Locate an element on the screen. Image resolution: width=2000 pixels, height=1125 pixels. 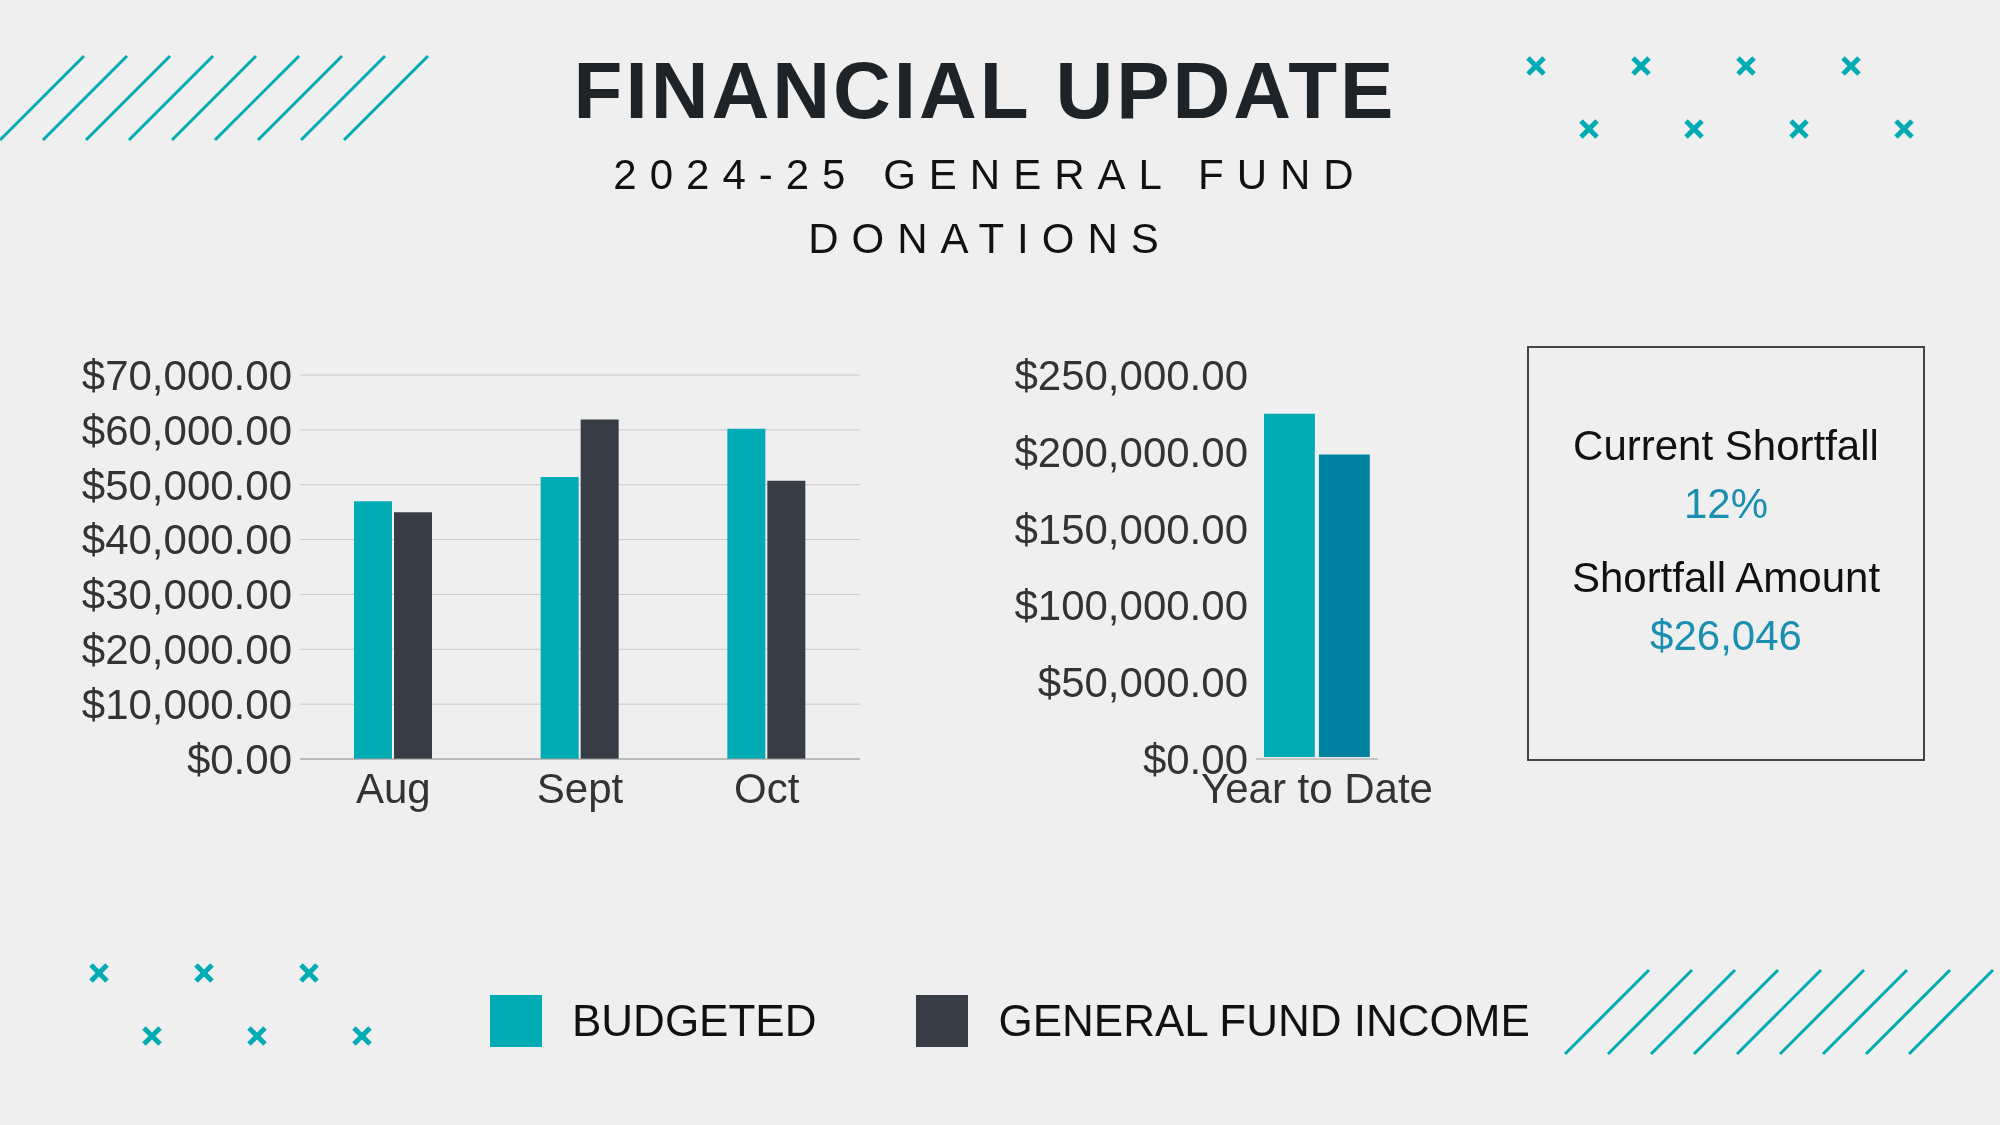
x-tick-label: Aug is located at coordinates (393, 788).